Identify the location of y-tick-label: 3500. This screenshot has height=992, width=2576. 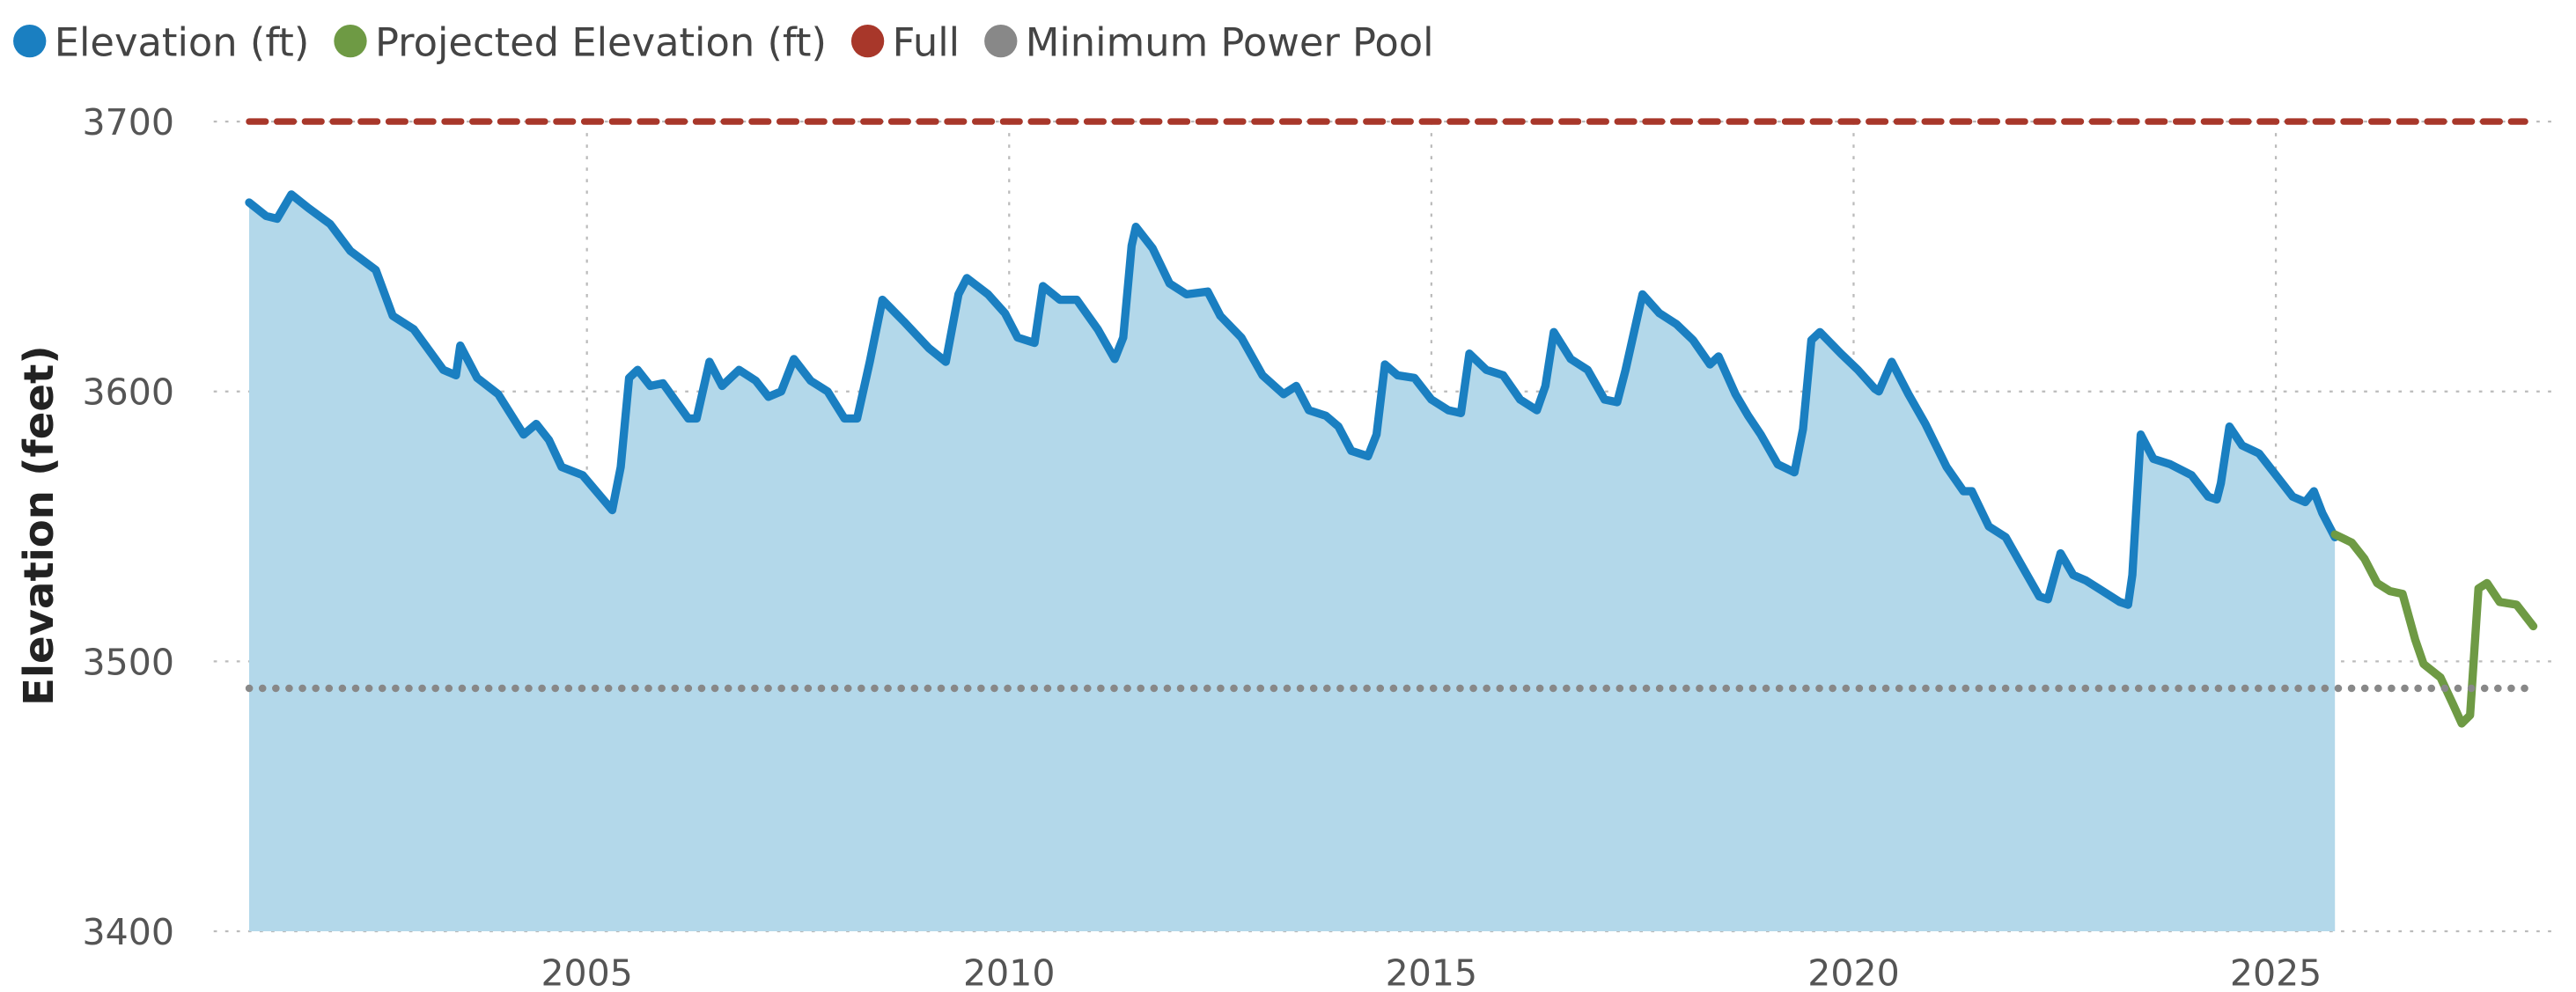
(128, 662).